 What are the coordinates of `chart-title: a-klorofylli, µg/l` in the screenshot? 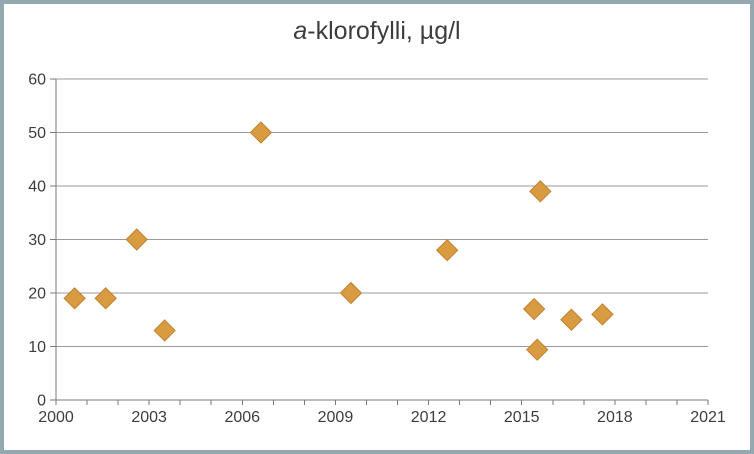 It's located at (377, 31).